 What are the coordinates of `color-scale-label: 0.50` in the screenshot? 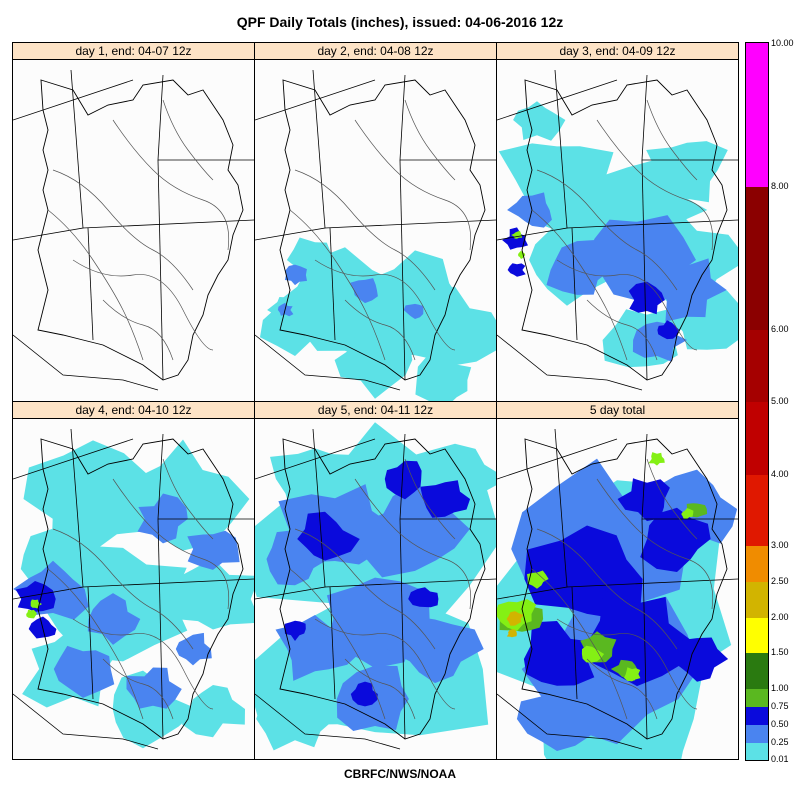 It's located at (780, 724).